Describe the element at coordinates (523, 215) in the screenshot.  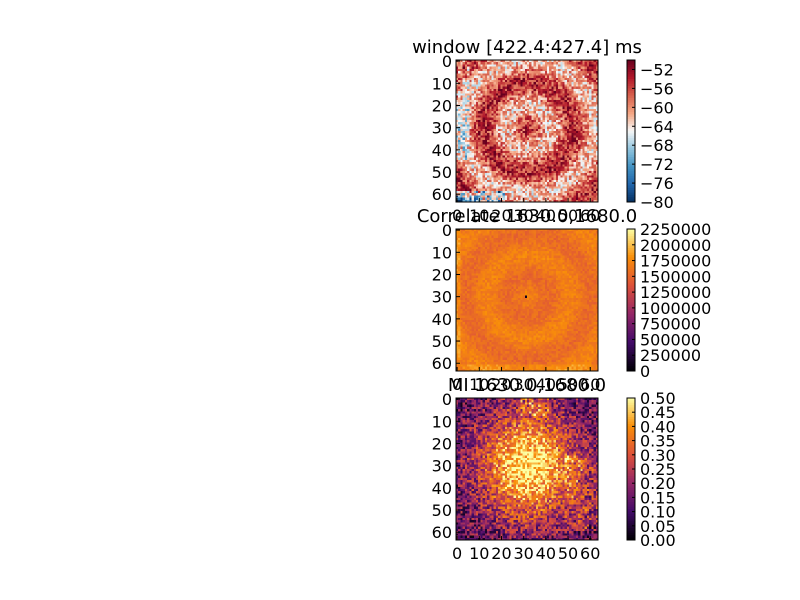
I see `x-tick-label: 30` at that location.